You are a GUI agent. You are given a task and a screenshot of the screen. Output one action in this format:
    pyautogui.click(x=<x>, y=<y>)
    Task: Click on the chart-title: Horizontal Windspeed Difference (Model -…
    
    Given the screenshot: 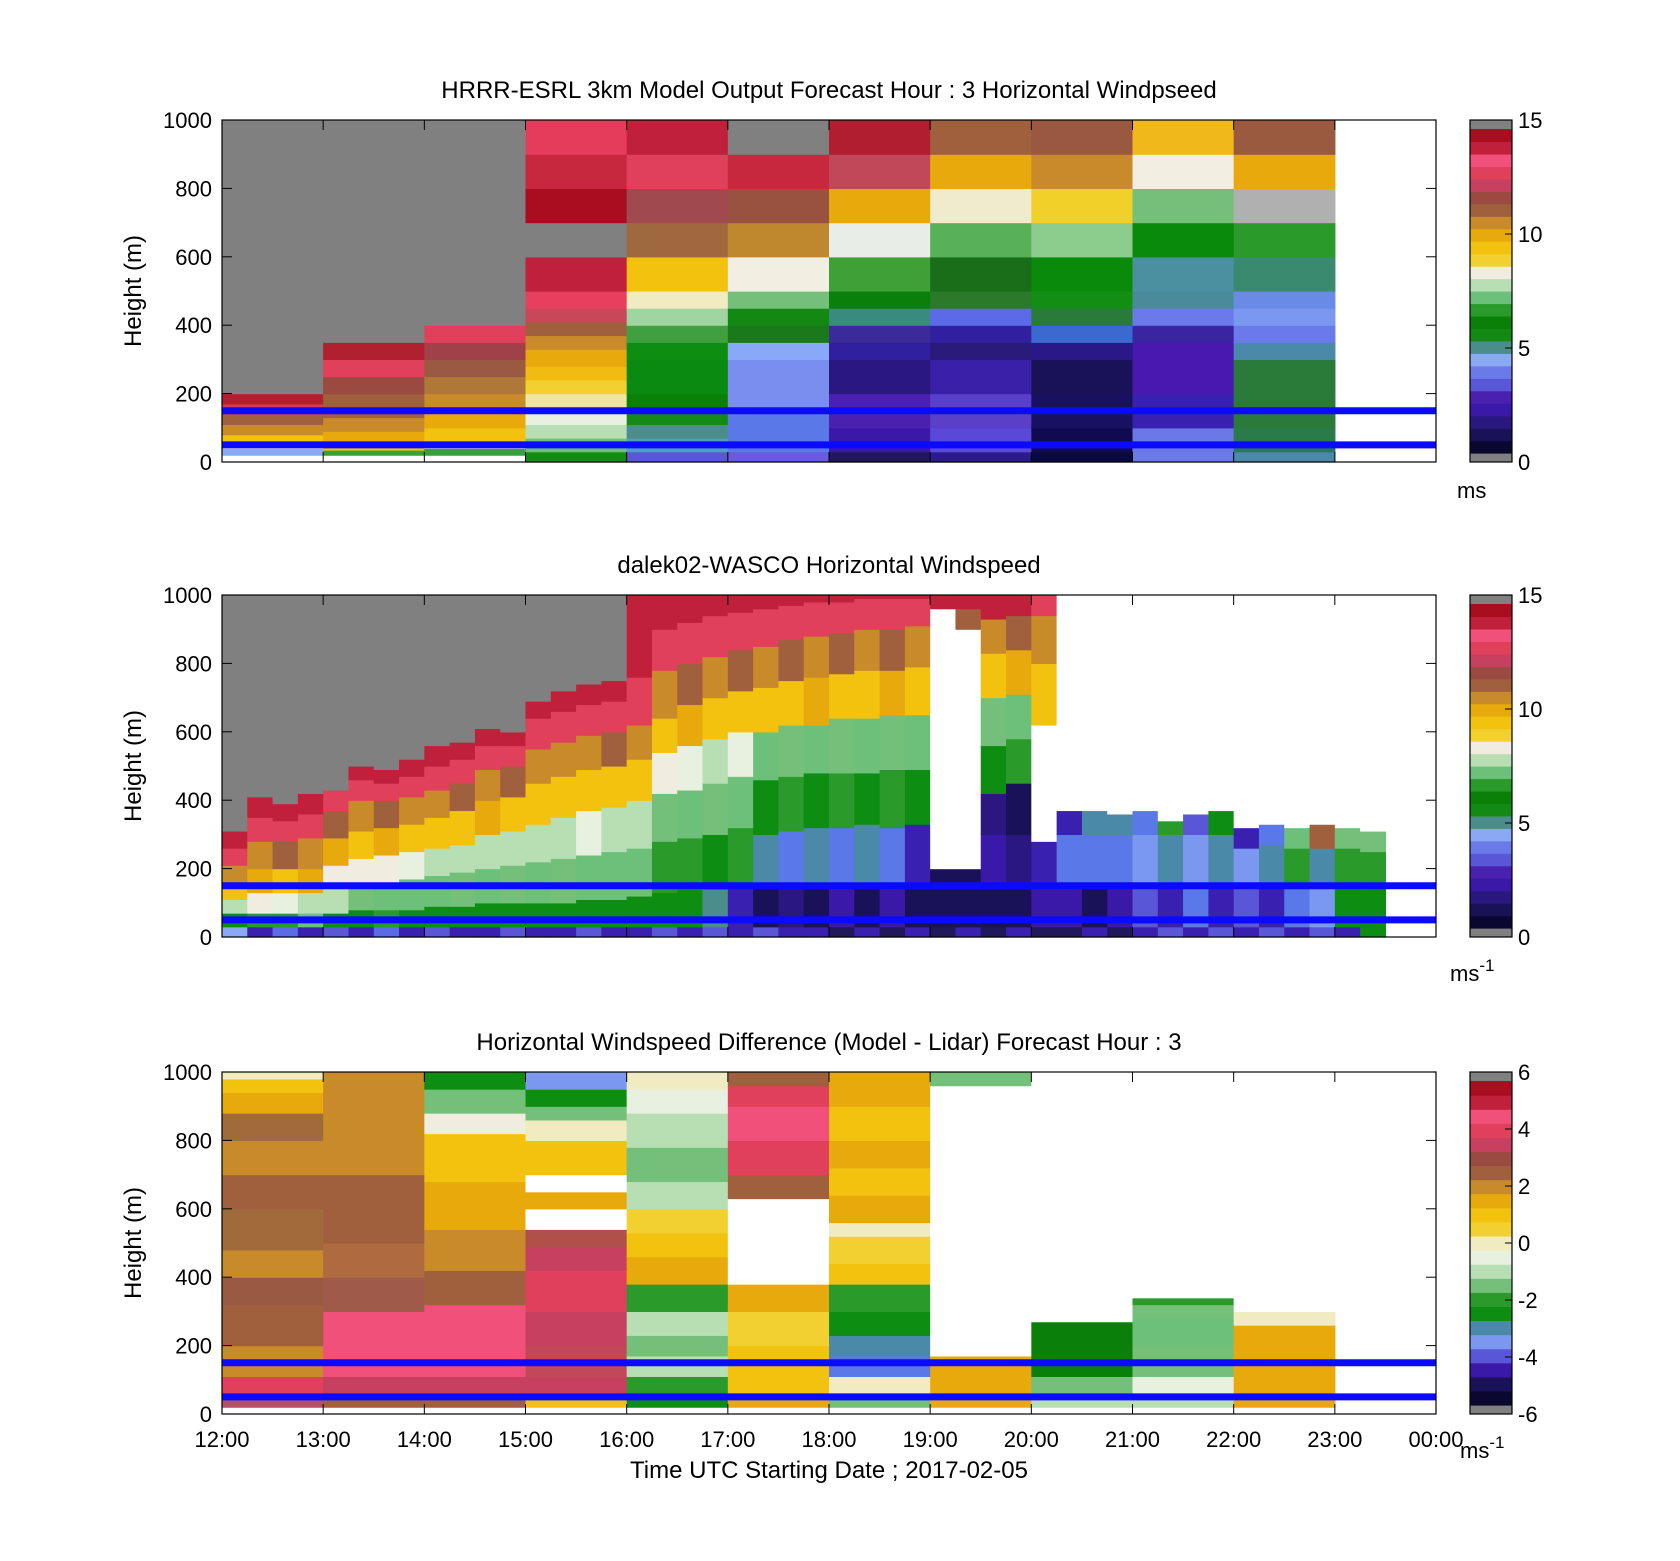 What is the action you would take?
    pyautogui.click(x=828, y=1042)
    